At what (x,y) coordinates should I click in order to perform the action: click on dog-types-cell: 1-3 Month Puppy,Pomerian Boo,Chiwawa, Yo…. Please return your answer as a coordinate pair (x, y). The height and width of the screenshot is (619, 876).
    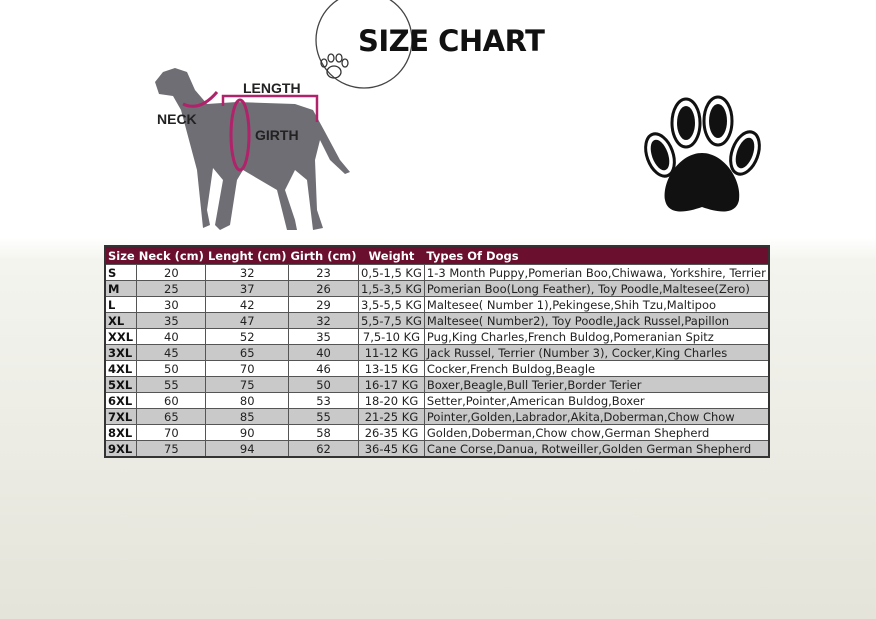
    Looking at the image, I should click on (596, 272).